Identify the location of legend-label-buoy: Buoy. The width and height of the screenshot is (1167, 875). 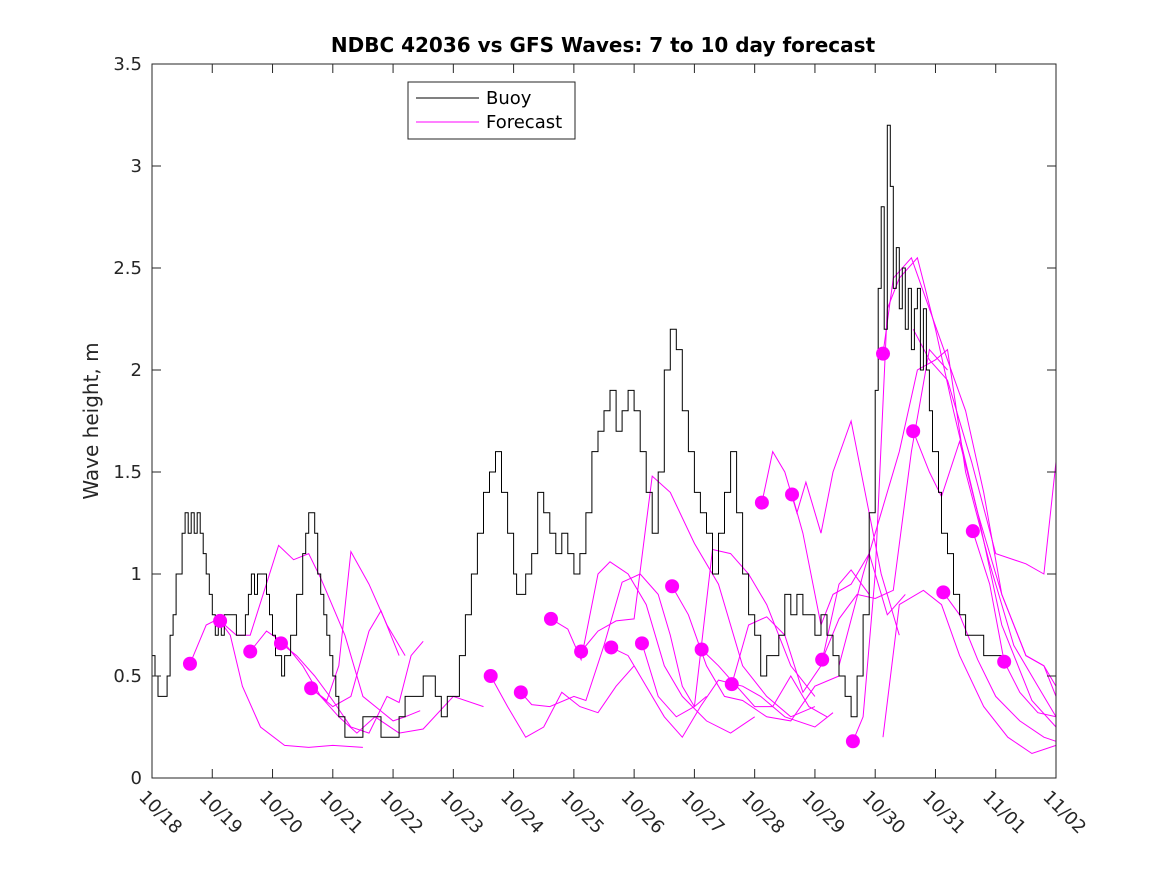
(509, 98).